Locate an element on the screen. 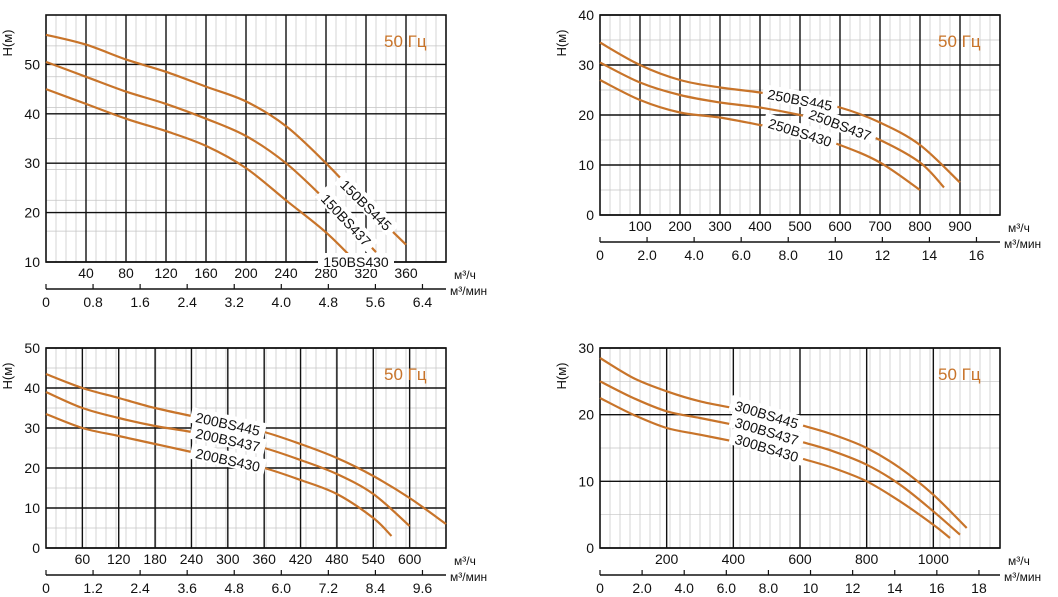  x2-tick-label: 12 is located at coordinates (883, 255).